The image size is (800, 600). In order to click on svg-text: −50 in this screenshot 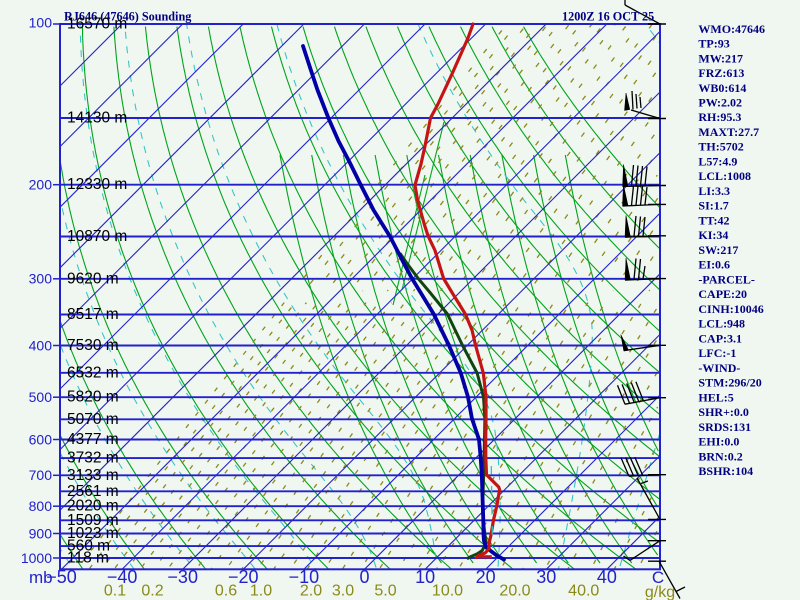, I will do `click(61, 577)`.